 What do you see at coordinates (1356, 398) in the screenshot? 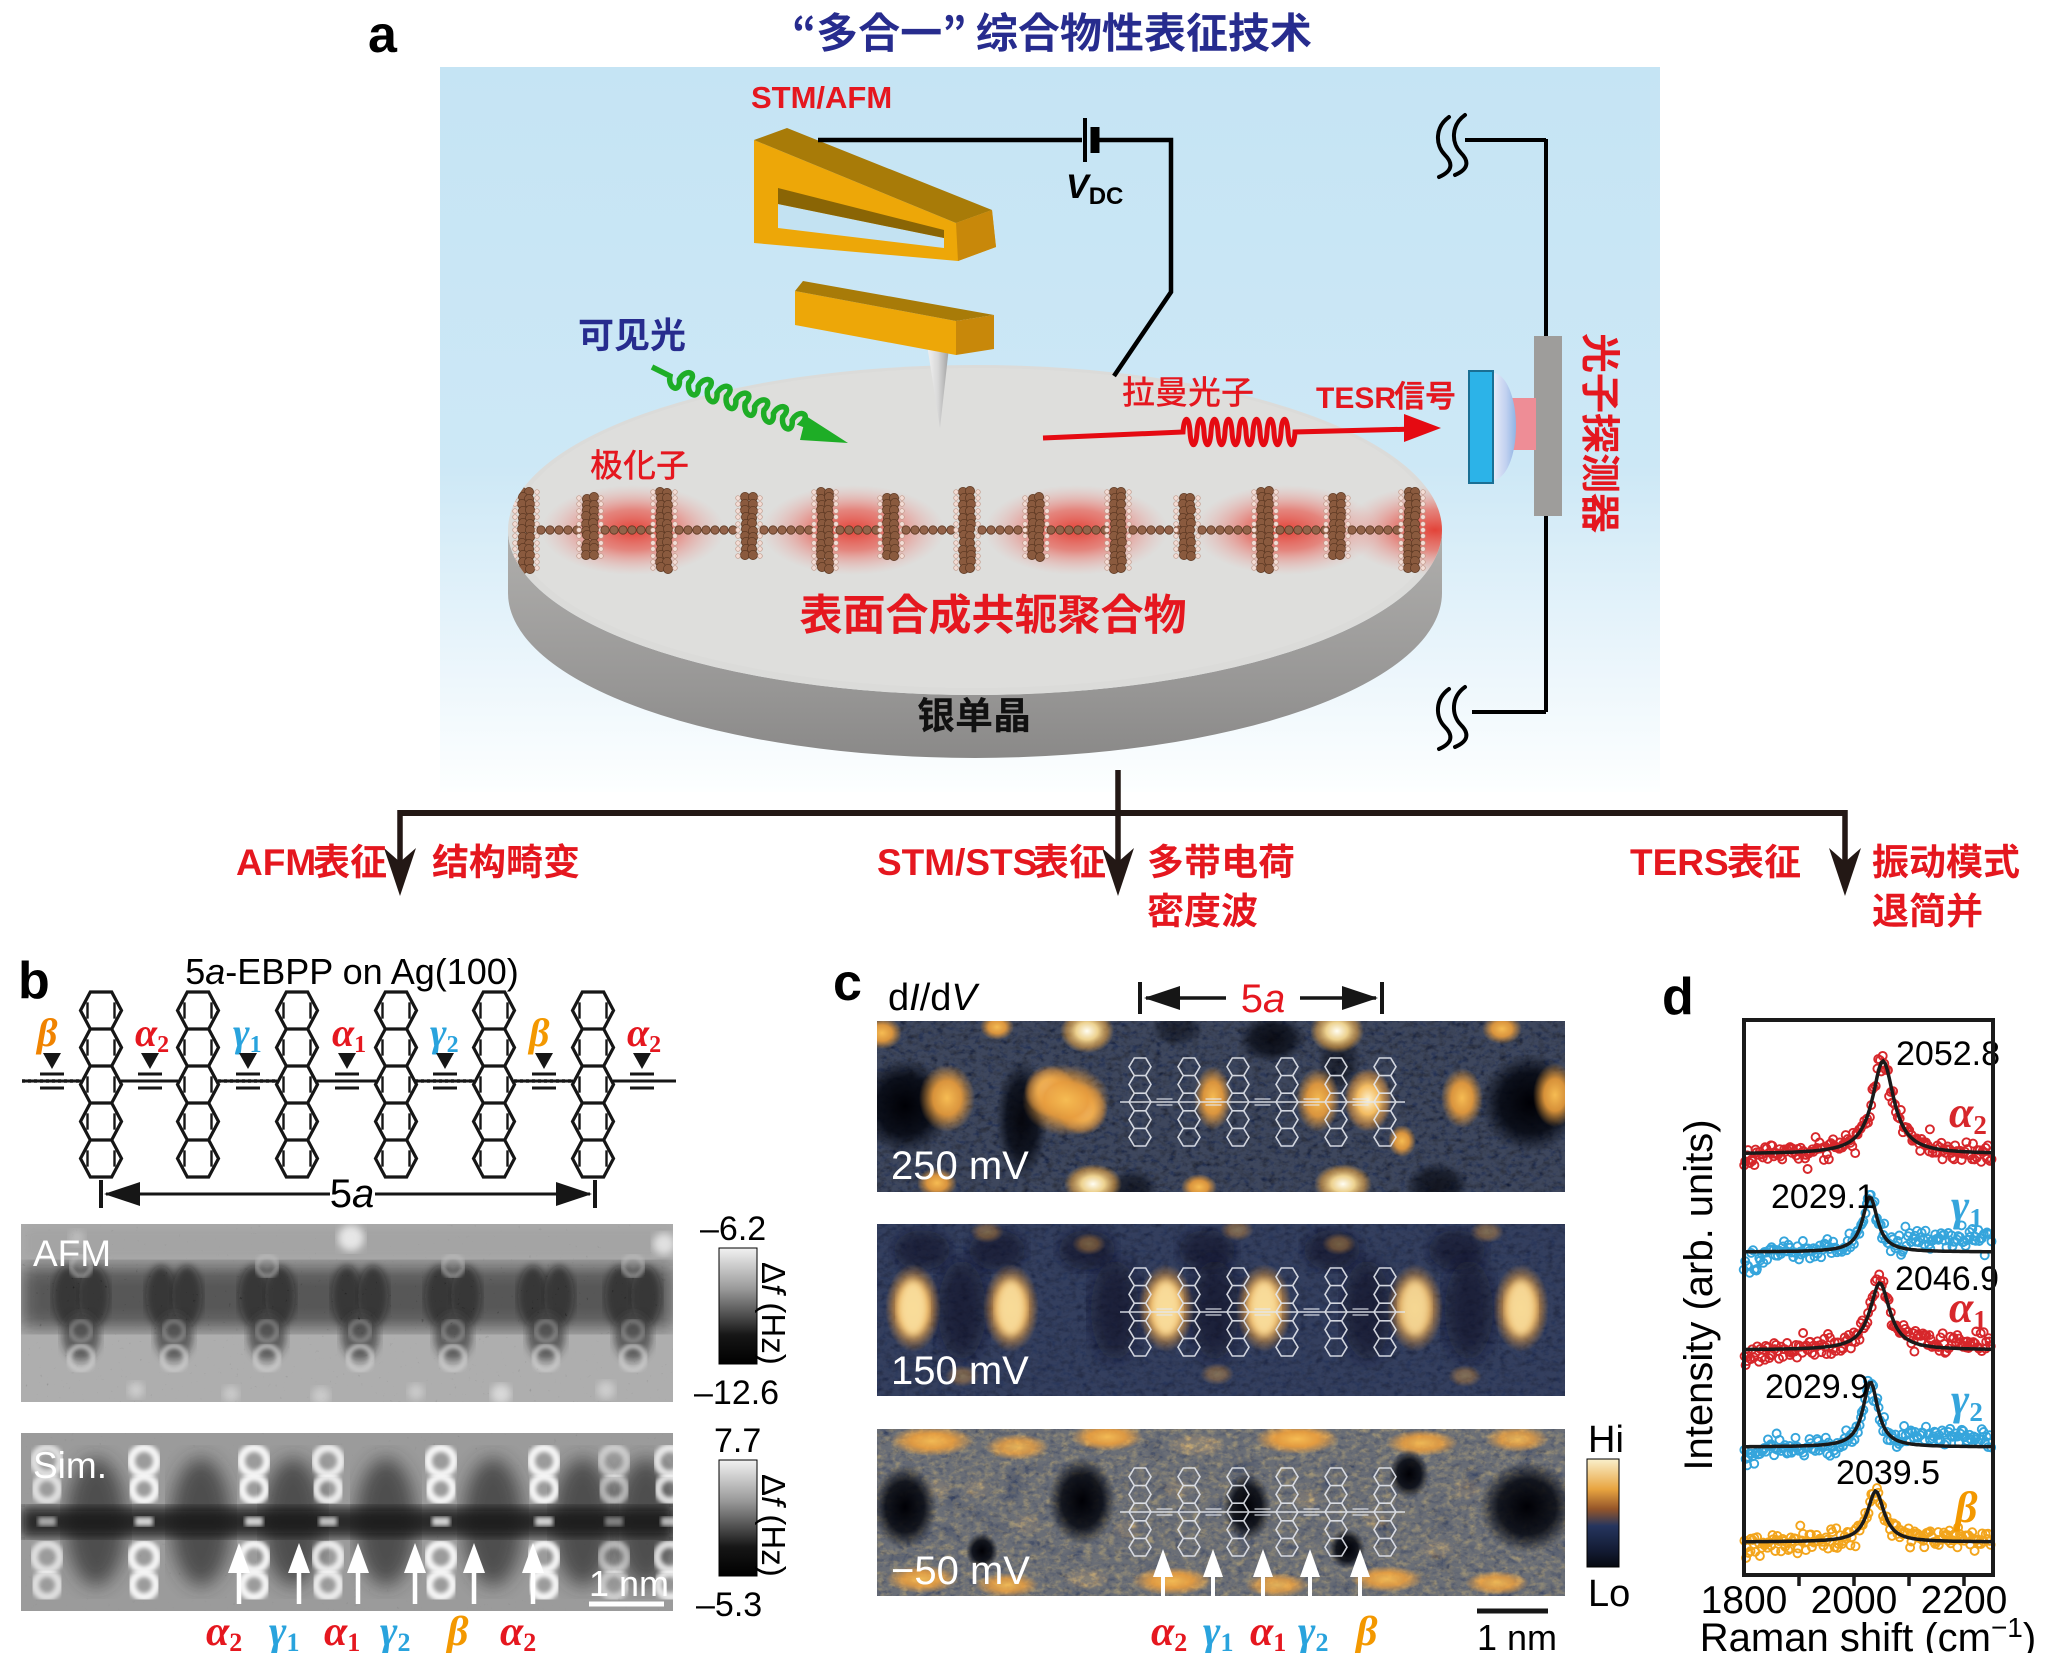
I see `svg-text: TESR` at bounding box center [1356, 398].